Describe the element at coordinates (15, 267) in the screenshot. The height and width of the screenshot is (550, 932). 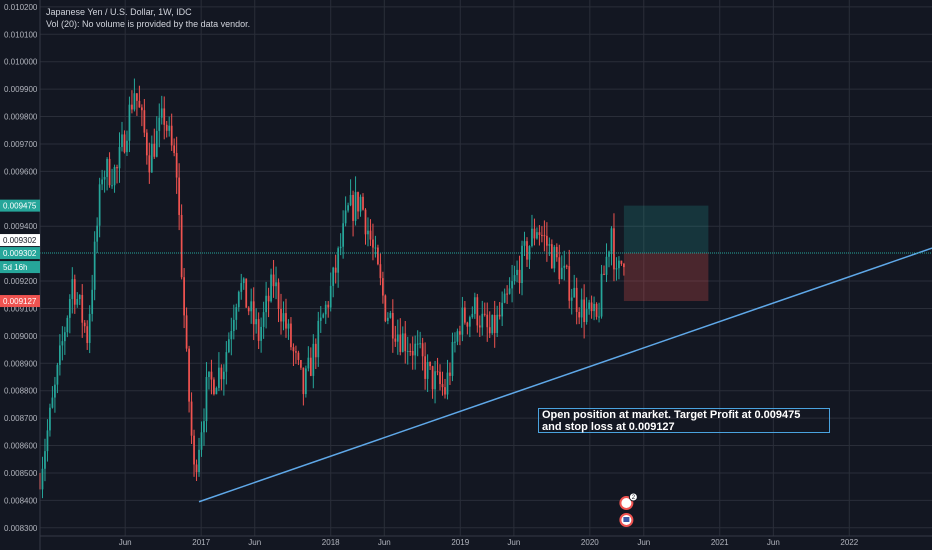
I see `price-tag-label: 5d 16h` at that location.